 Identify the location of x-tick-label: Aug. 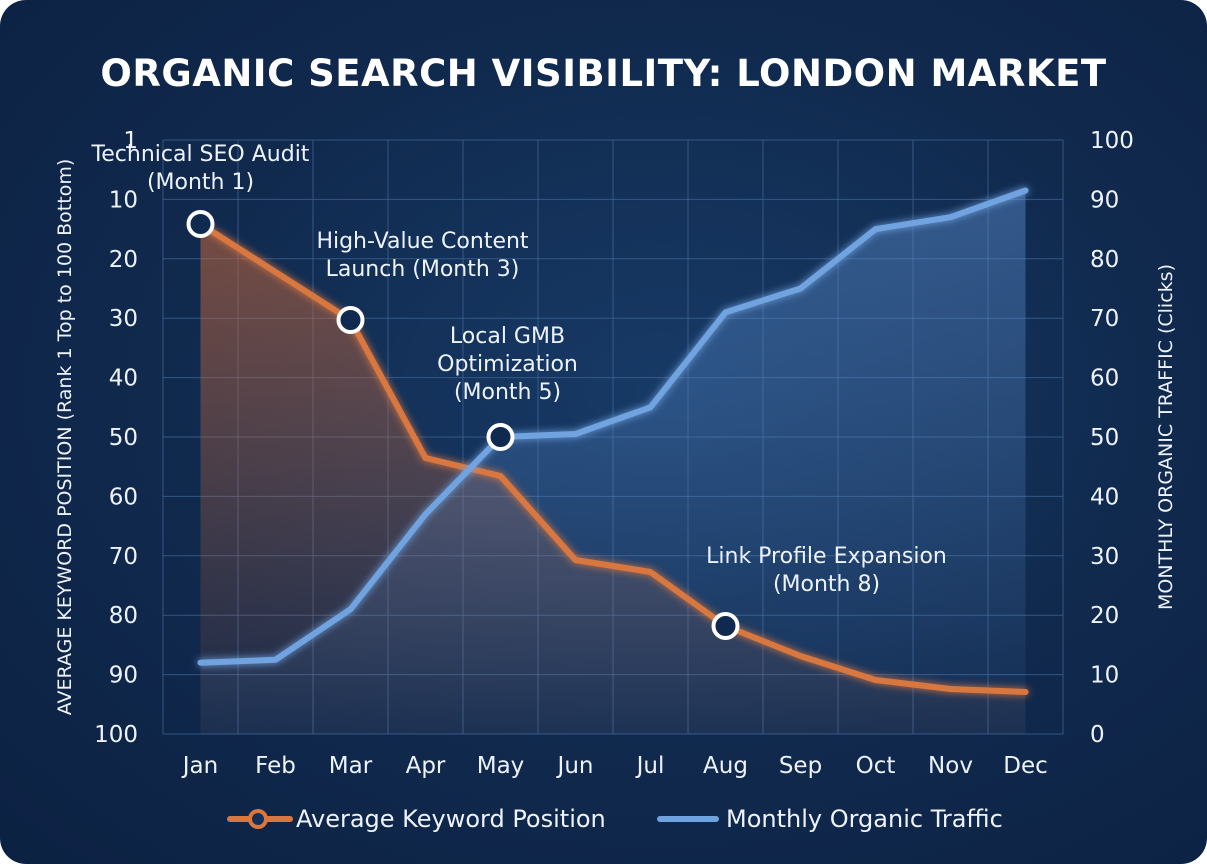
(725, 766).